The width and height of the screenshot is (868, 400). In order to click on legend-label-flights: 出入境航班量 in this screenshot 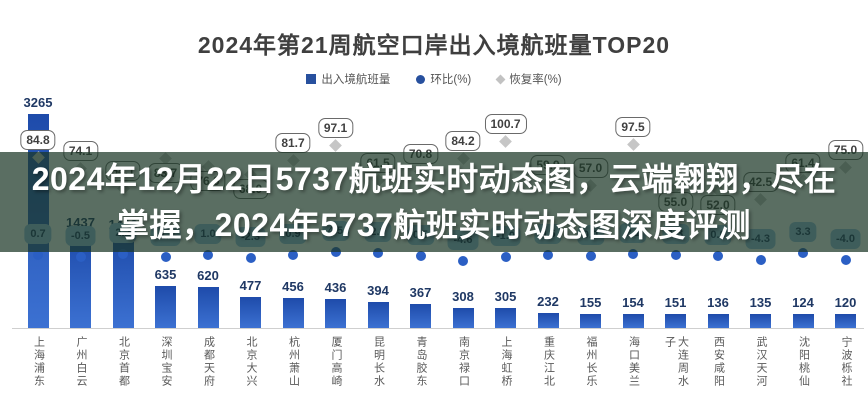, I will do `click(356, 80)`.